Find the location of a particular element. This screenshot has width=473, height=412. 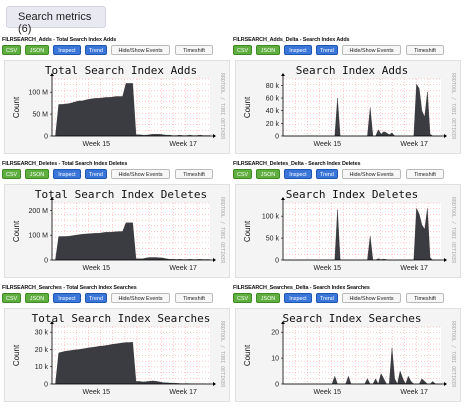

chart-title: Total Search Index Deletes is located at coordinates (121, 194).